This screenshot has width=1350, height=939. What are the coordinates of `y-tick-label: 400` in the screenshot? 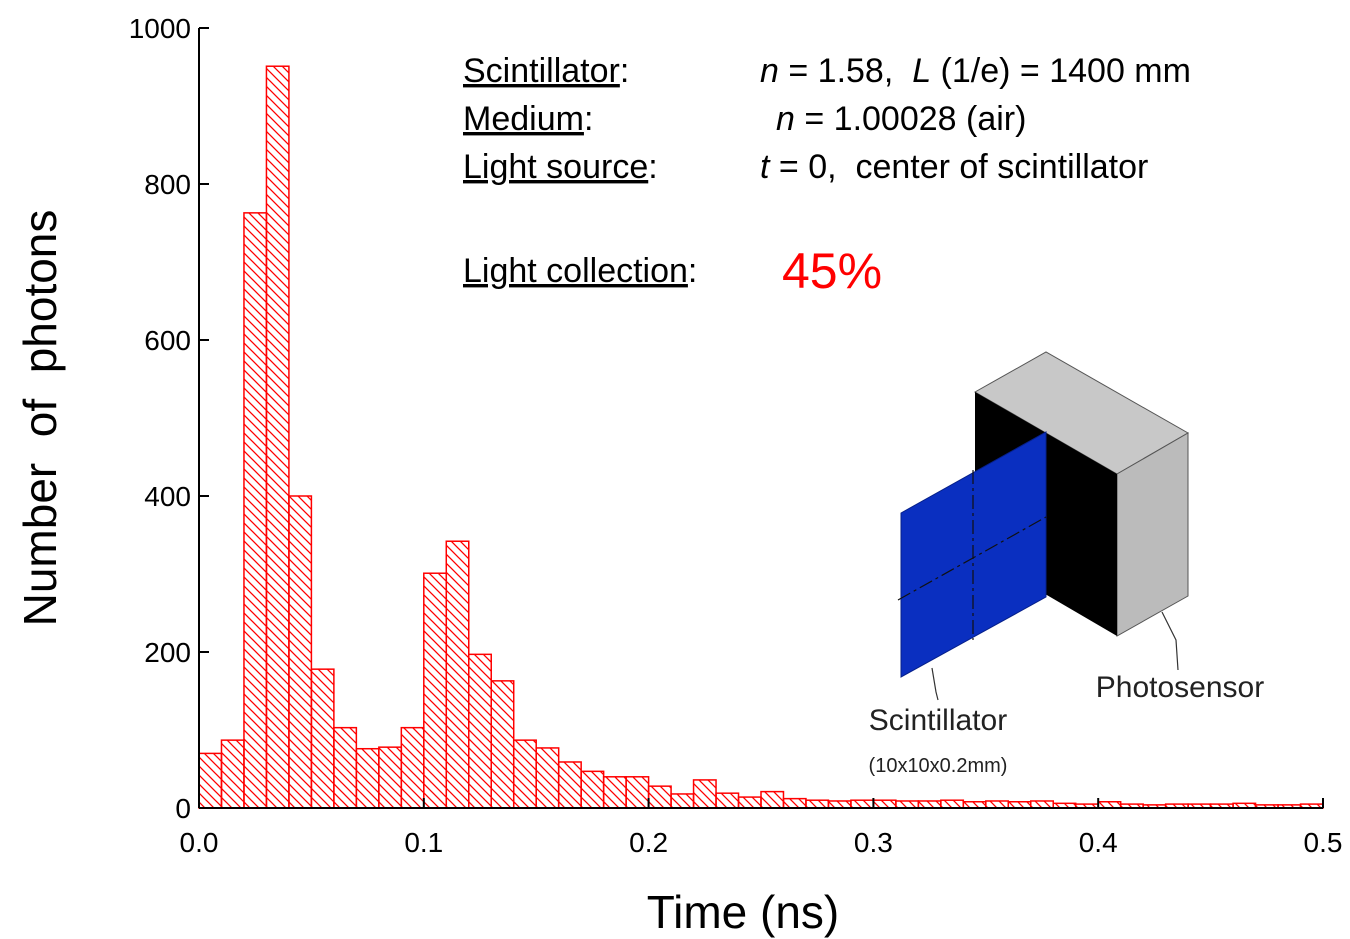 It's located at (167, 496).